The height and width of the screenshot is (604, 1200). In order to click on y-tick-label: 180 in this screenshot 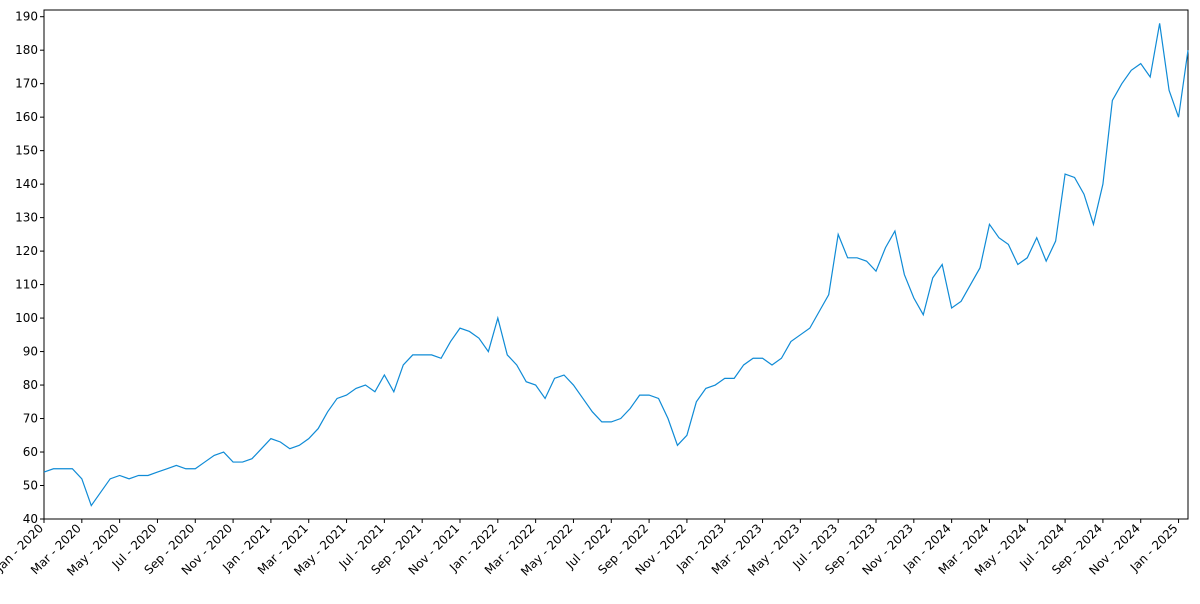, I will do `click(26, 50)`.